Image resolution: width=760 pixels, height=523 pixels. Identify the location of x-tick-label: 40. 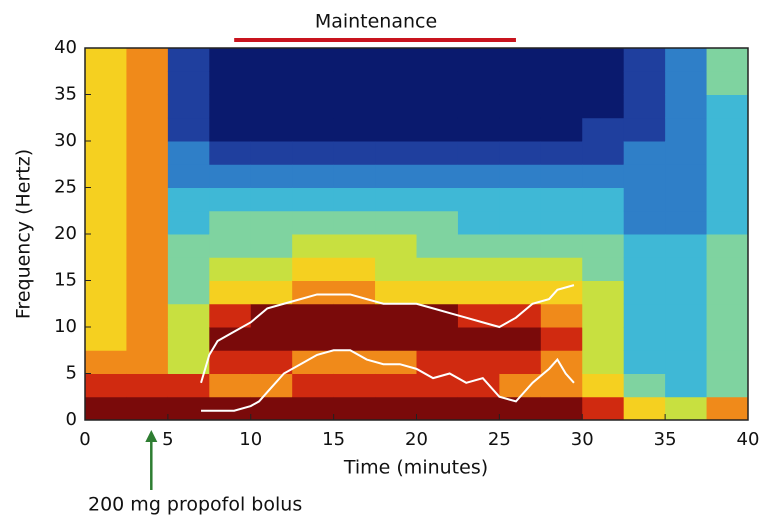
(748, 439).